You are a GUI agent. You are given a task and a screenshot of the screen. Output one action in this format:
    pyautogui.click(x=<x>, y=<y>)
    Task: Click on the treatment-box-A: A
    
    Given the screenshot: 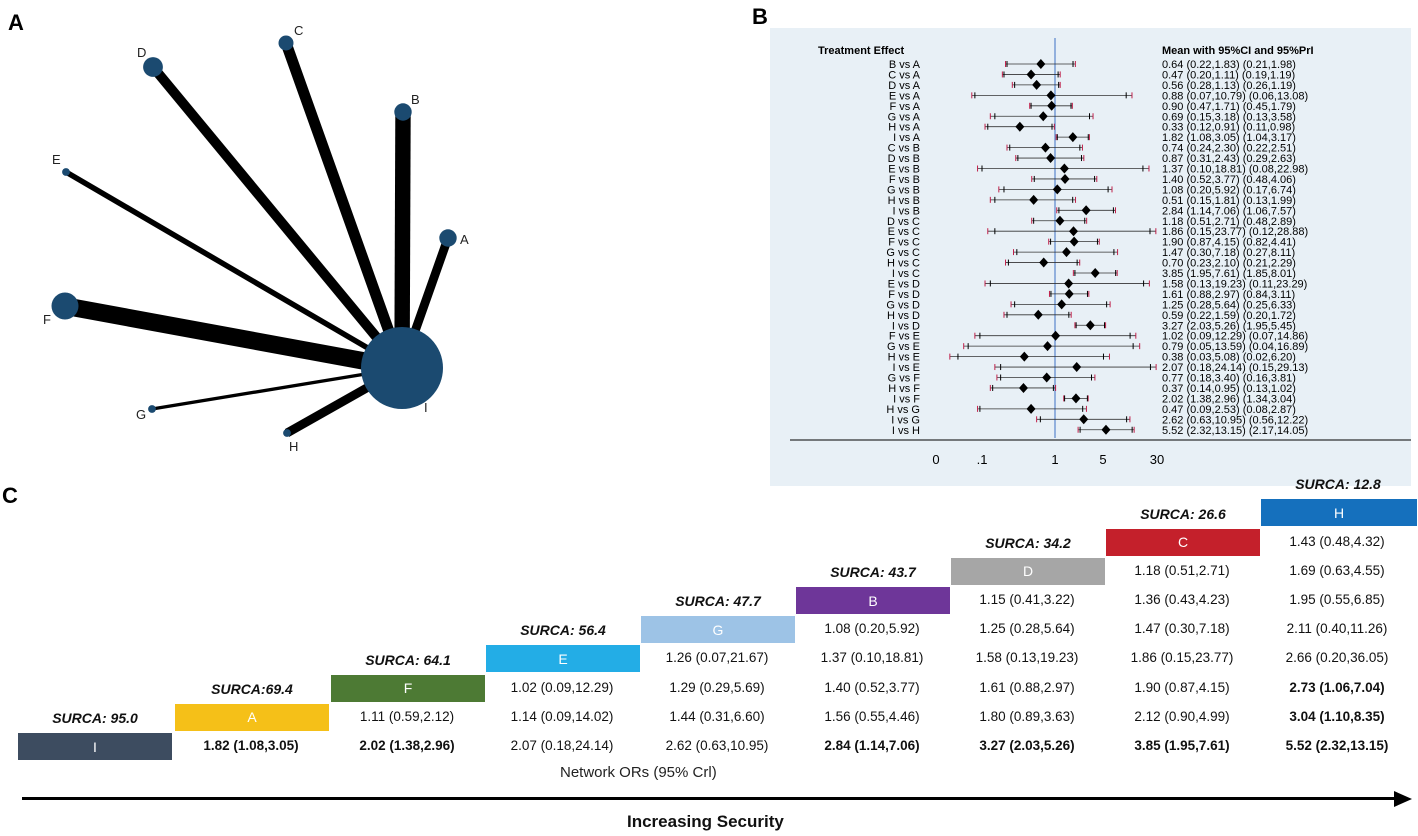 What is the action you would take?
    pyautogui.click(x=252, y=717)
    